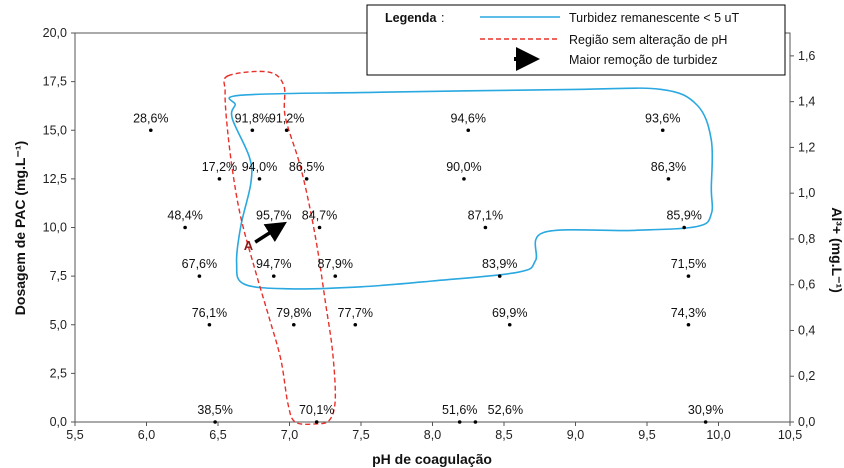 This screenshot has height=468, width=844. I want to click on legend-entry-maior: Maior remoção de turbidez, so click(643, 60).